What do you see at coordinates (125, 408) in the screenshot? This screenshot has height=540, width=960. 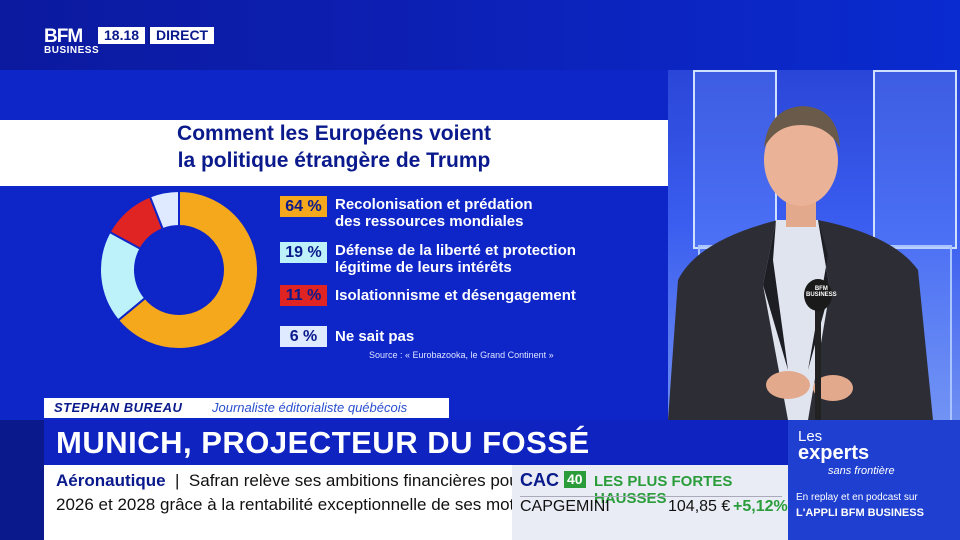 I see `speaker-name: STEPHAN BUREAU` at bounding box center [125, 408].